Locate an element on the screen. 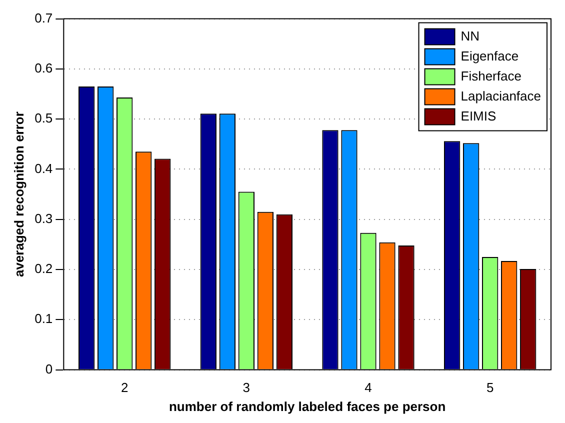  y-axis-title: averaged recognition error is located at coordinates (18, 195).